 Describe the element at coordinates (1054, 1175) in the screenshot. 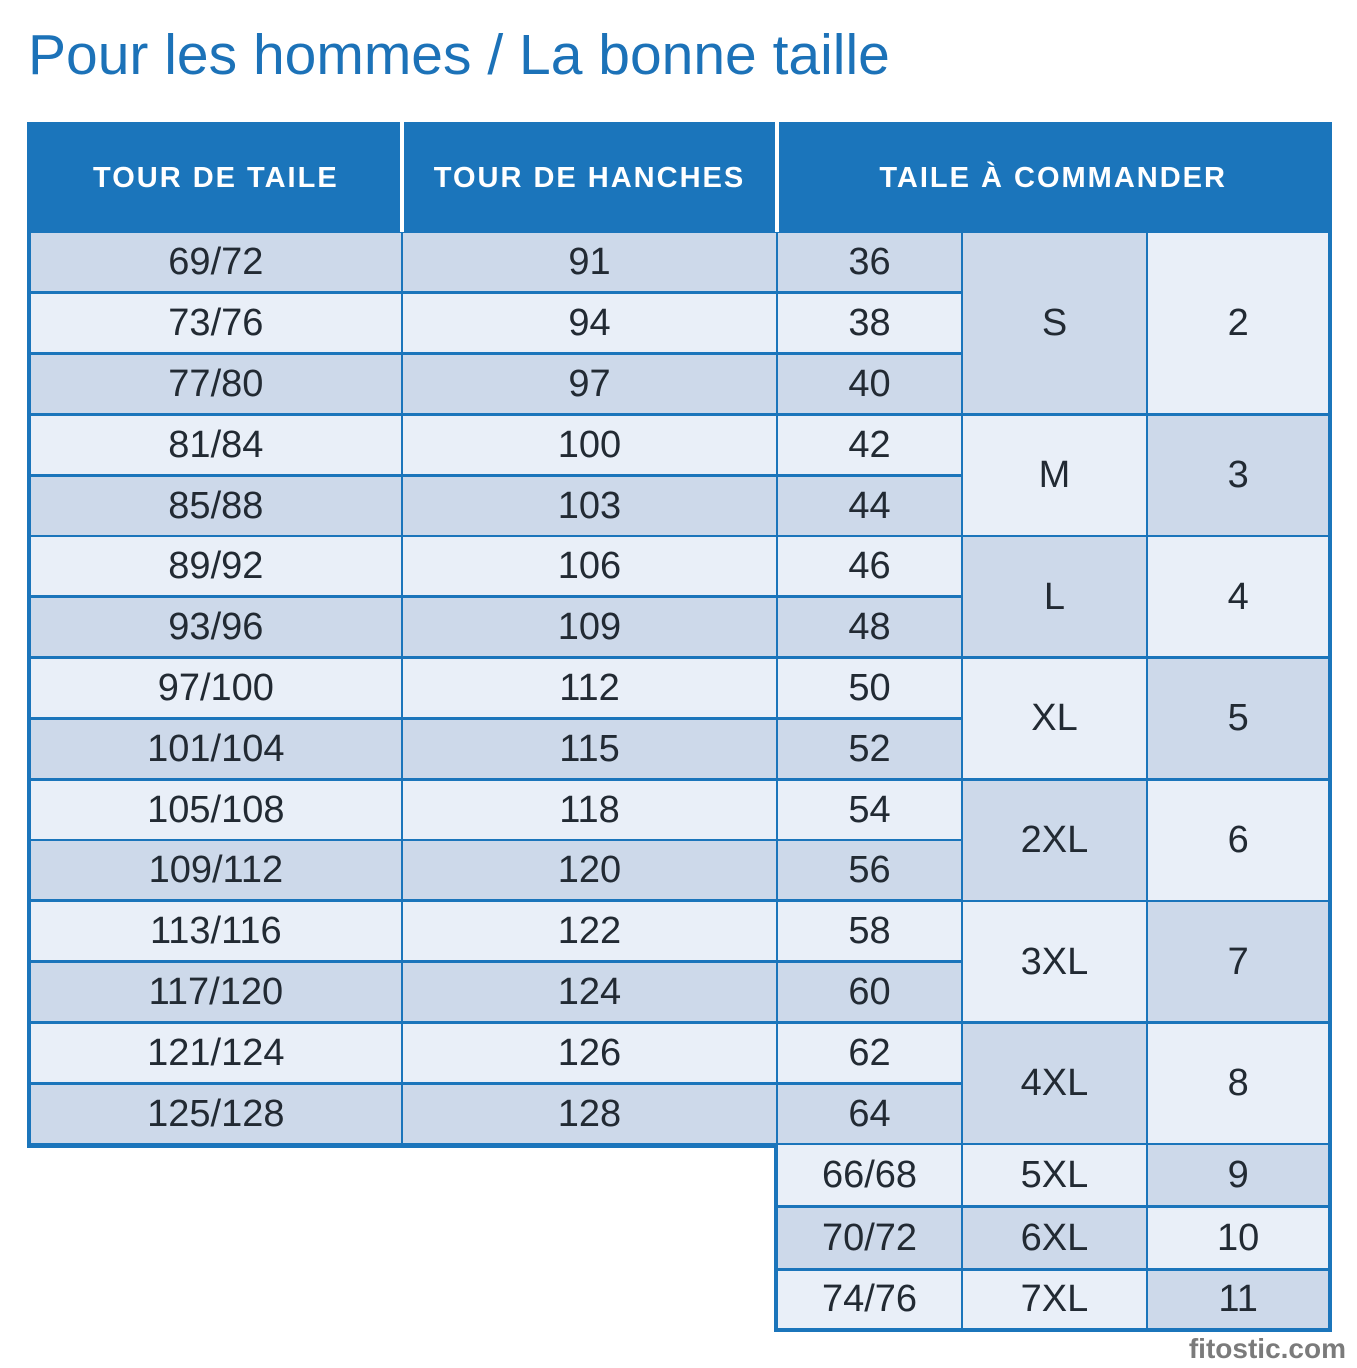

I see `size-group-cell: 5XL` at that location.